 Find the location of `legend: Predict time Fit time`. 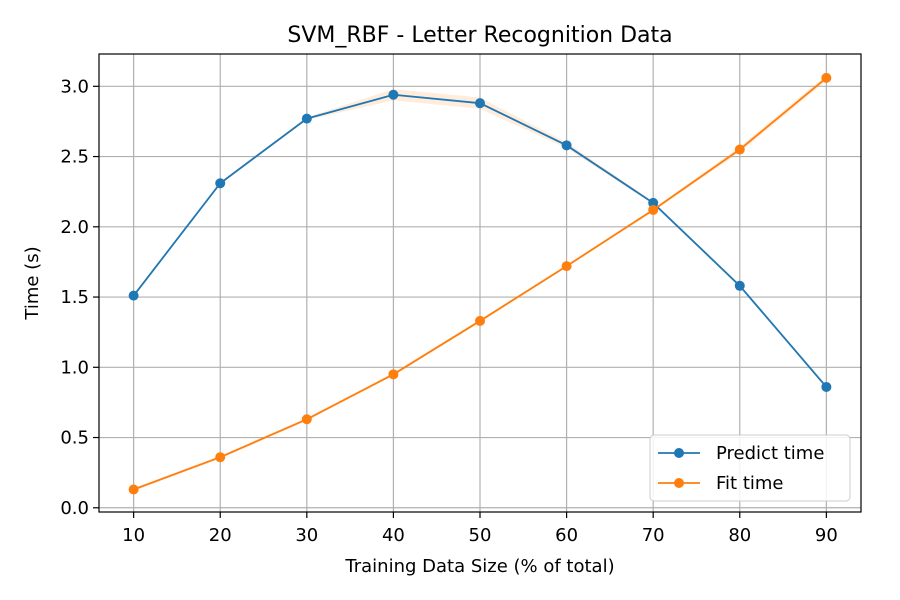

legend: Predict time Fit time is located at coordinates (750, 468).